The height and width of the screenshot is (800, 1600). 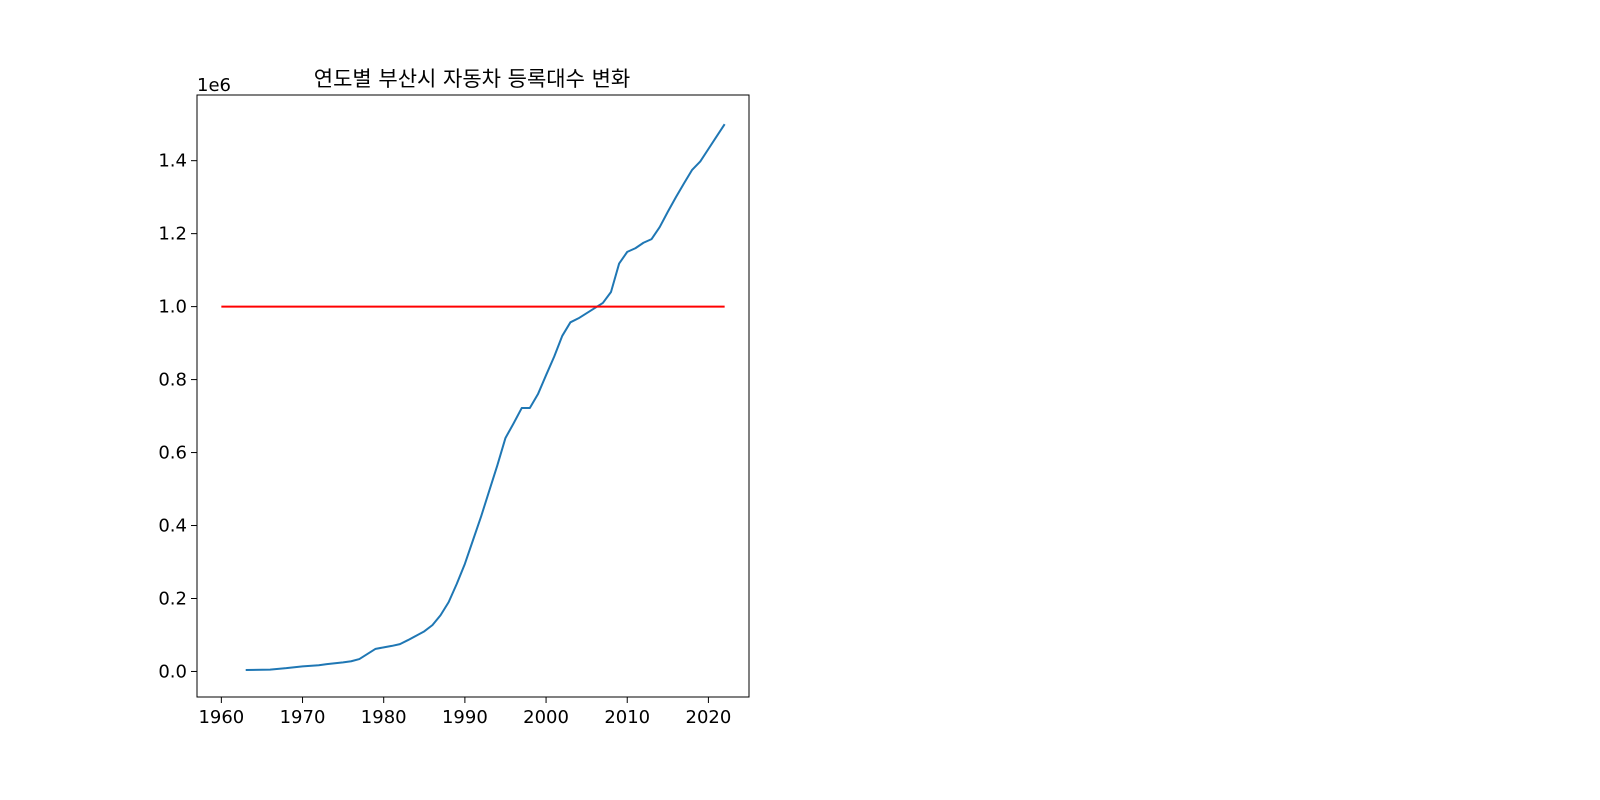 I want to click on x-tick-label: 2020, so click(x=709, y=717).